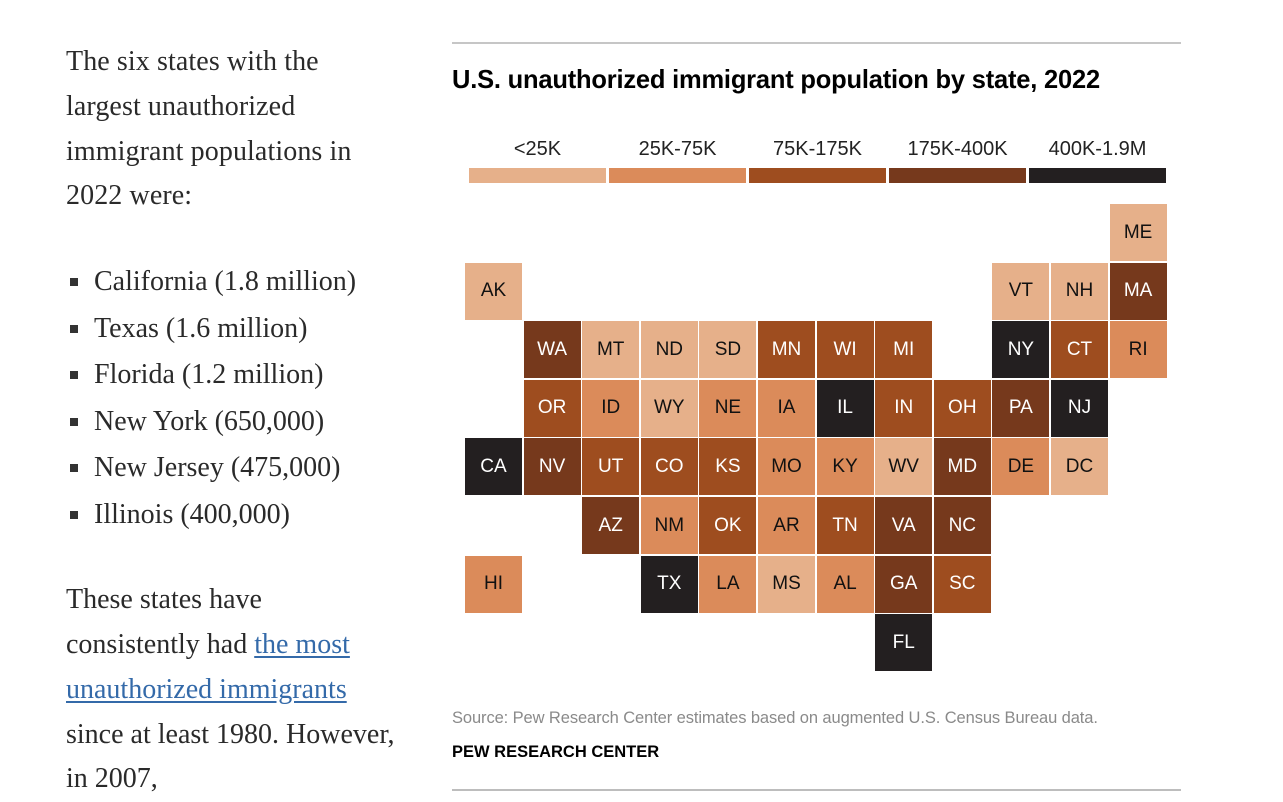 The image size is (1283, 802). What do you see at coordinates (537, 149) in the screenshot?
I see `legend-label: <25K` at bounding box center [537, 149].